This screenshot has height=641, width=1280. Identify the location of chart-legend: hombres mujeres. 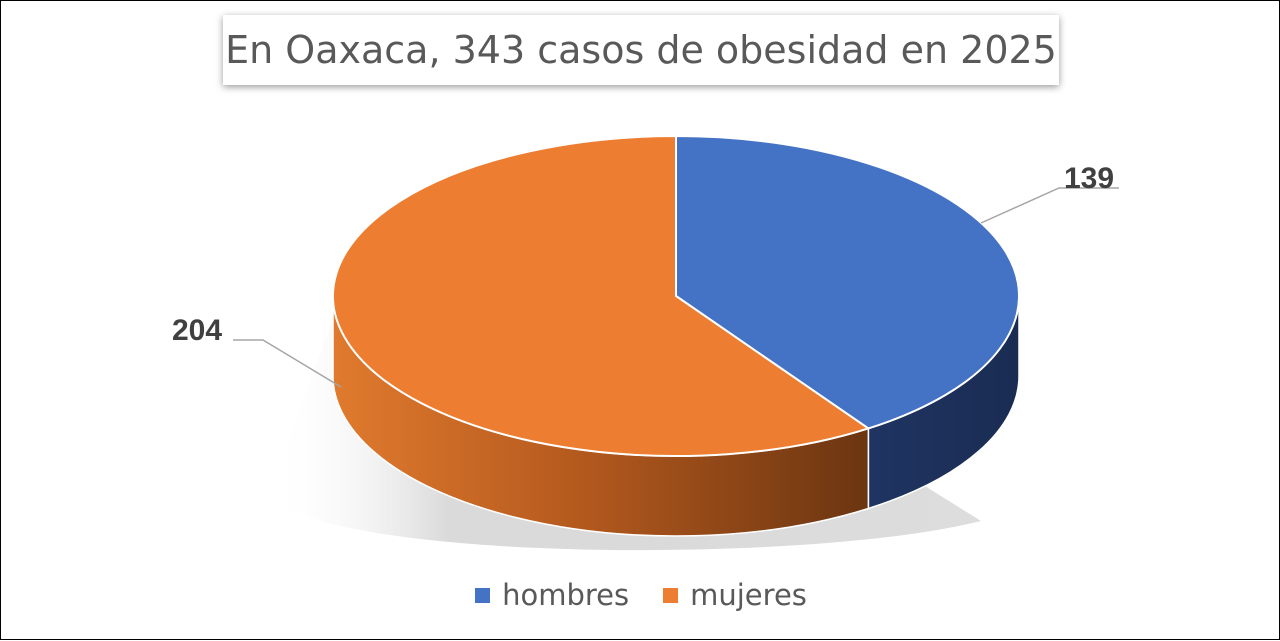
(640, 595).